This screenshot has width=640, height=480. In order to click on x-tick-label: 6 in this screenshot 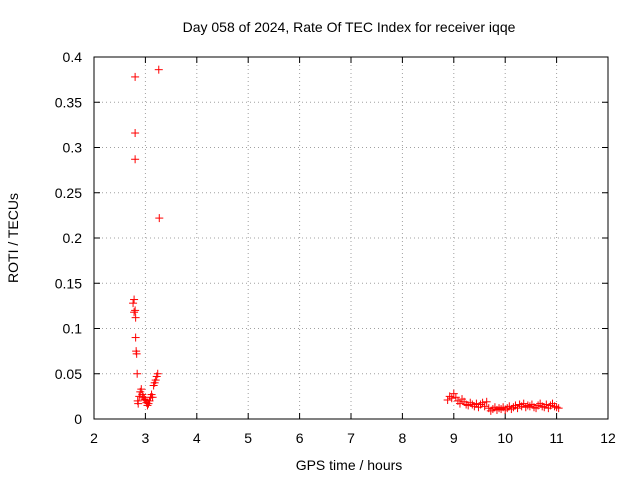, I will do `click(300, 438)`.